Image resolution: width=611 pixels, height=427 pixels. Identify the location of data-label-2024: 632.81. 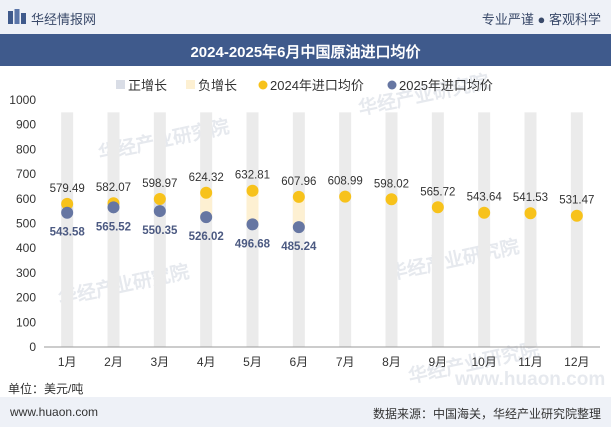
(252, 176).